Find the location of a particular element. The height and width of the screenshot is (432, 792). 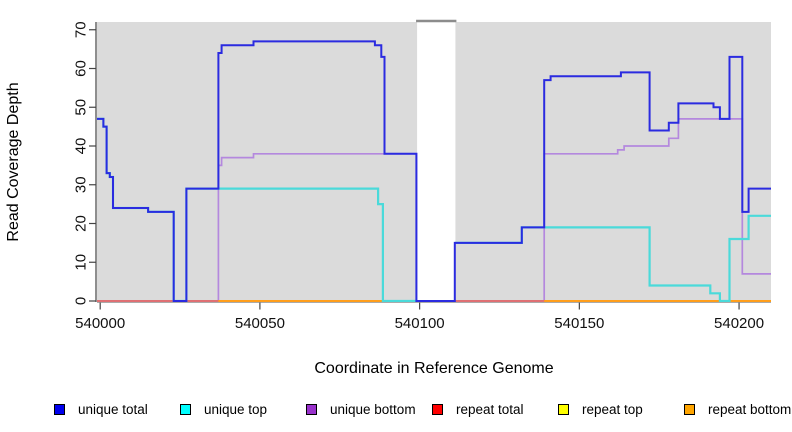

y-tick-label: 0 is located at coordinates (80, 301).